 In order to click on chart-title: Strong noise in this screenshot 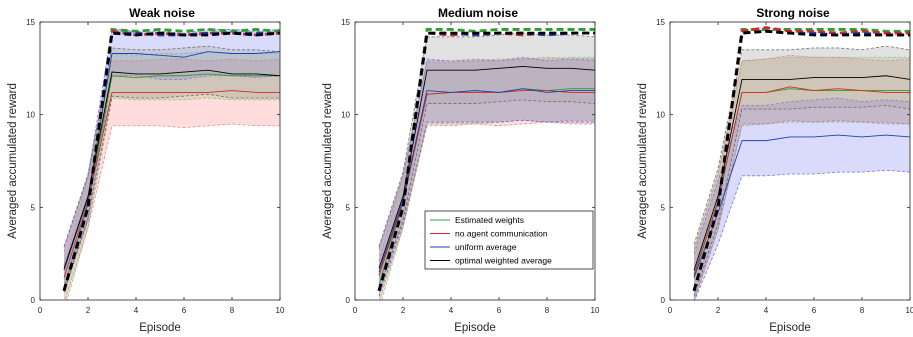, I will do `click(793, 13)`.